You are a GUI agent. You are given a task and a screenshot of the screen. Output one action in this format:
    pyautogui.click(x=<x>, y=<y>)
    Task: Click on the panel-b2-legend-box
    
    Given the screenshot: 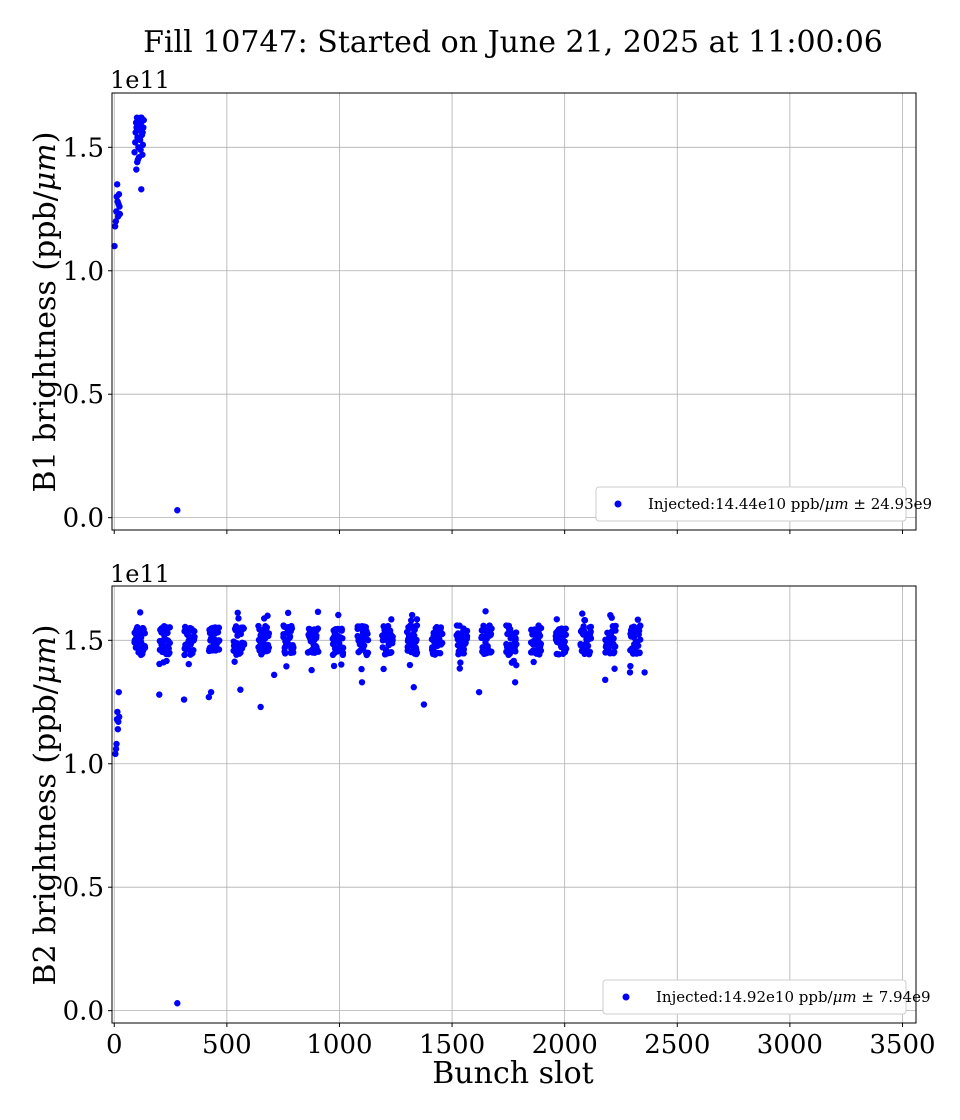 What is the action you would take?
    pyautogui.click(x=754, y=997)
    